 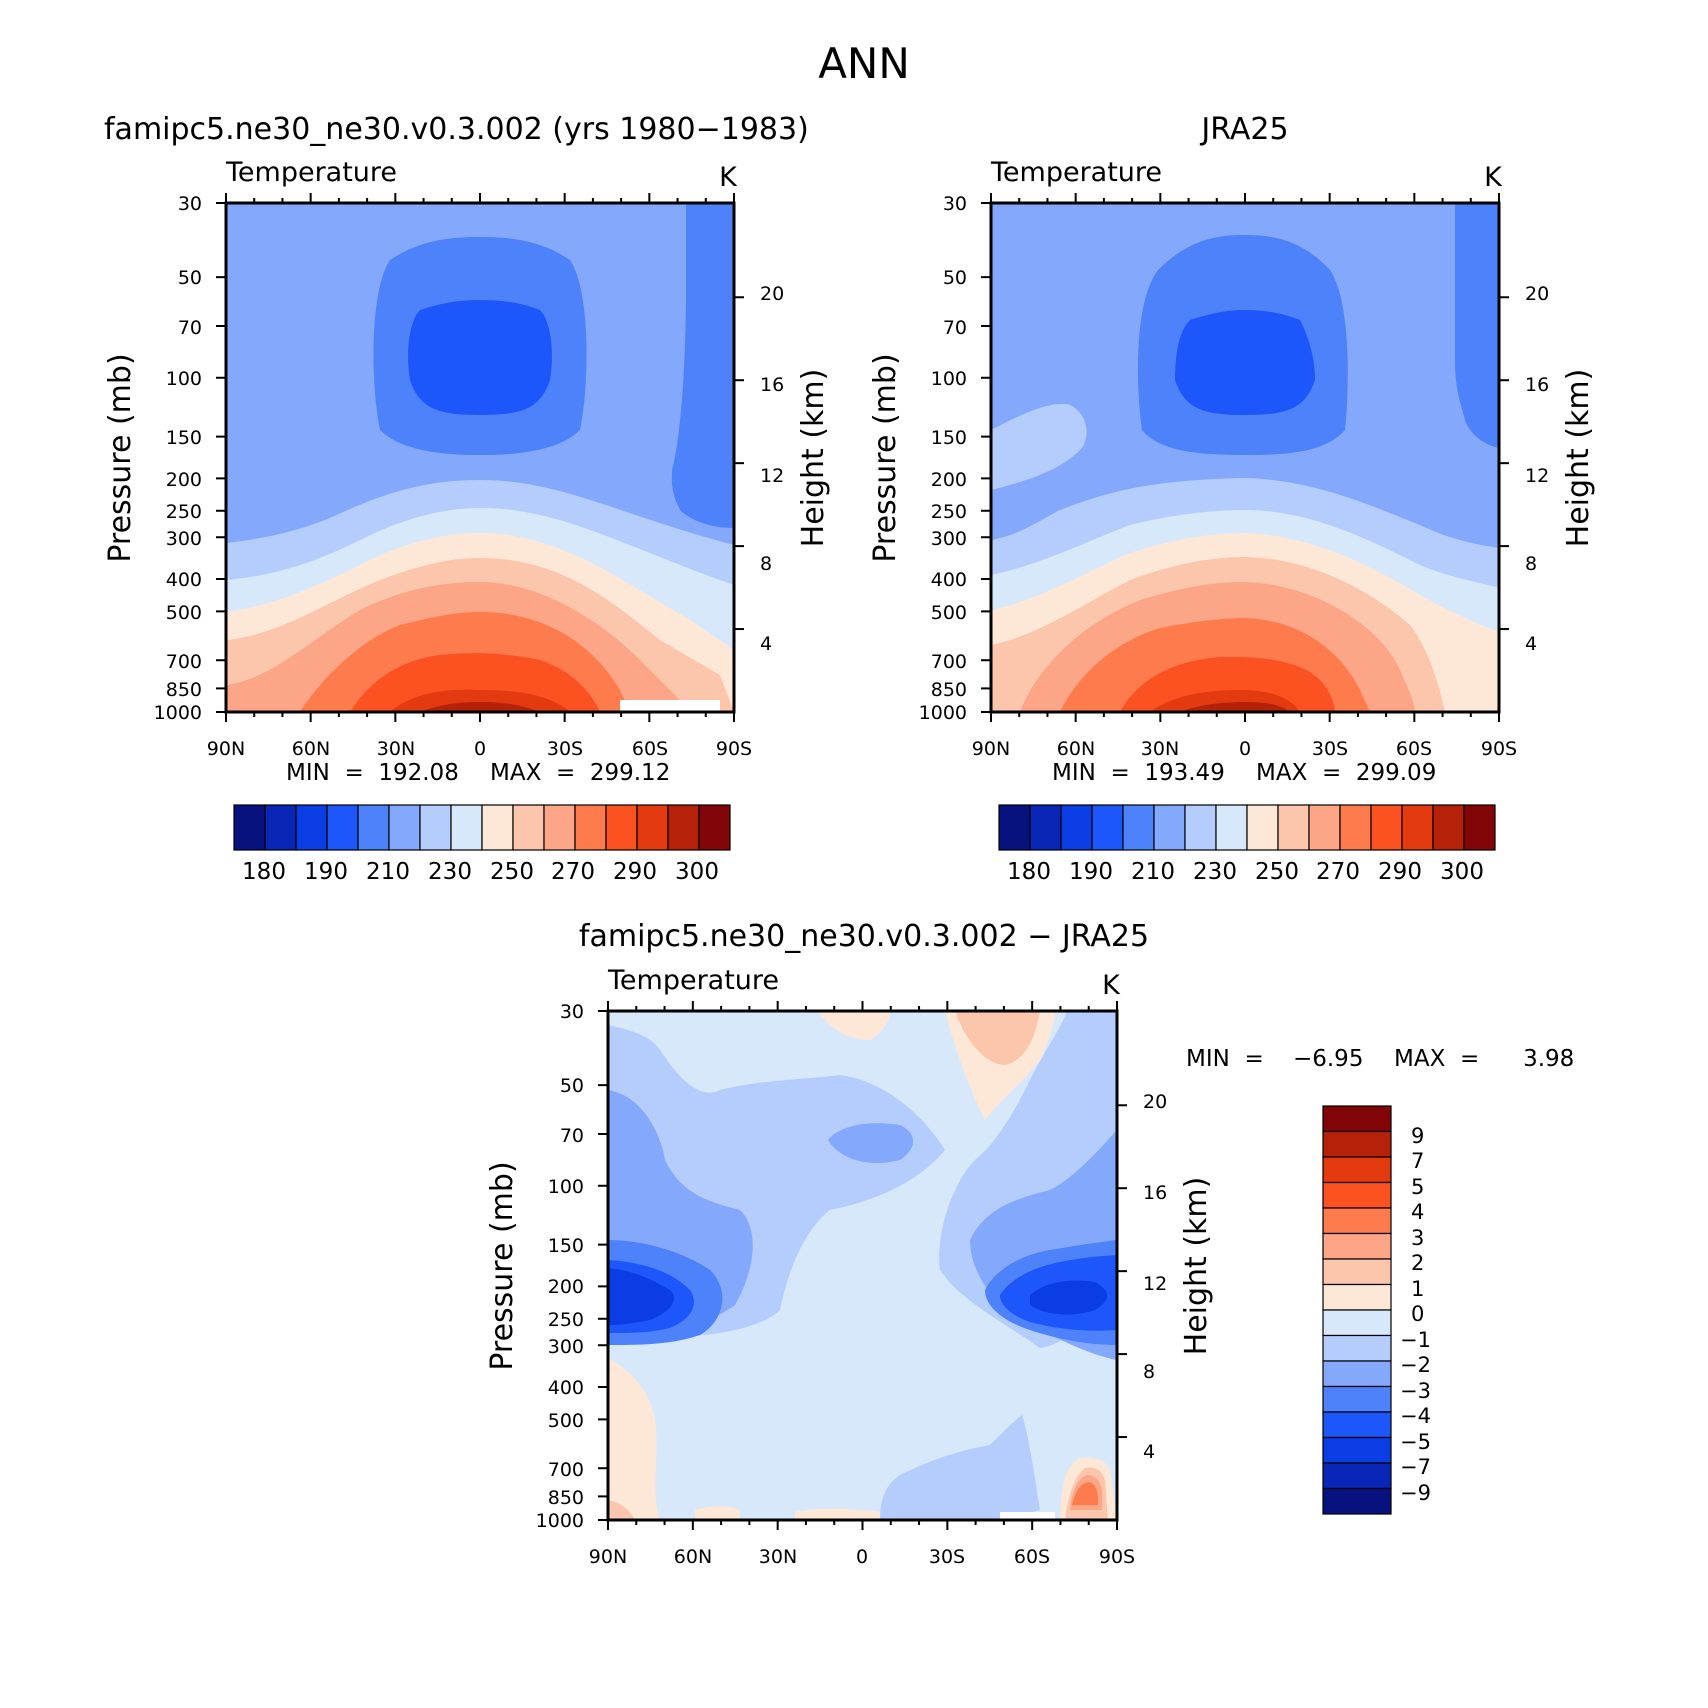 I want to click on contour-field, so click(x=1245, y=457).